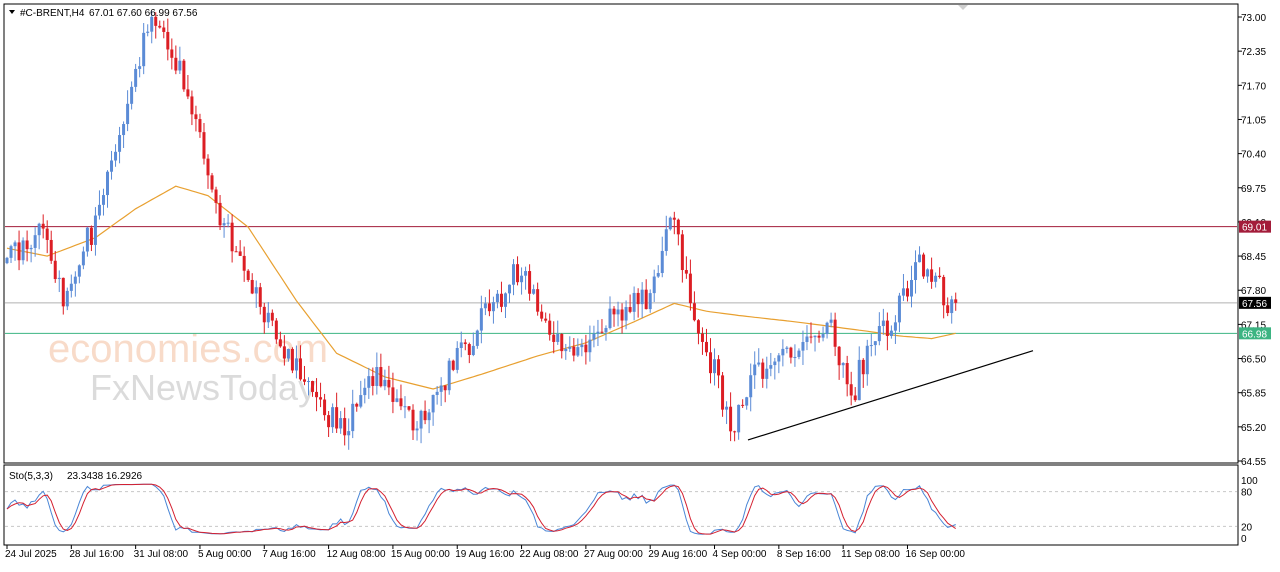  I want to click on time-tick-label: 27 Aug 00:00, so click(613, 554).